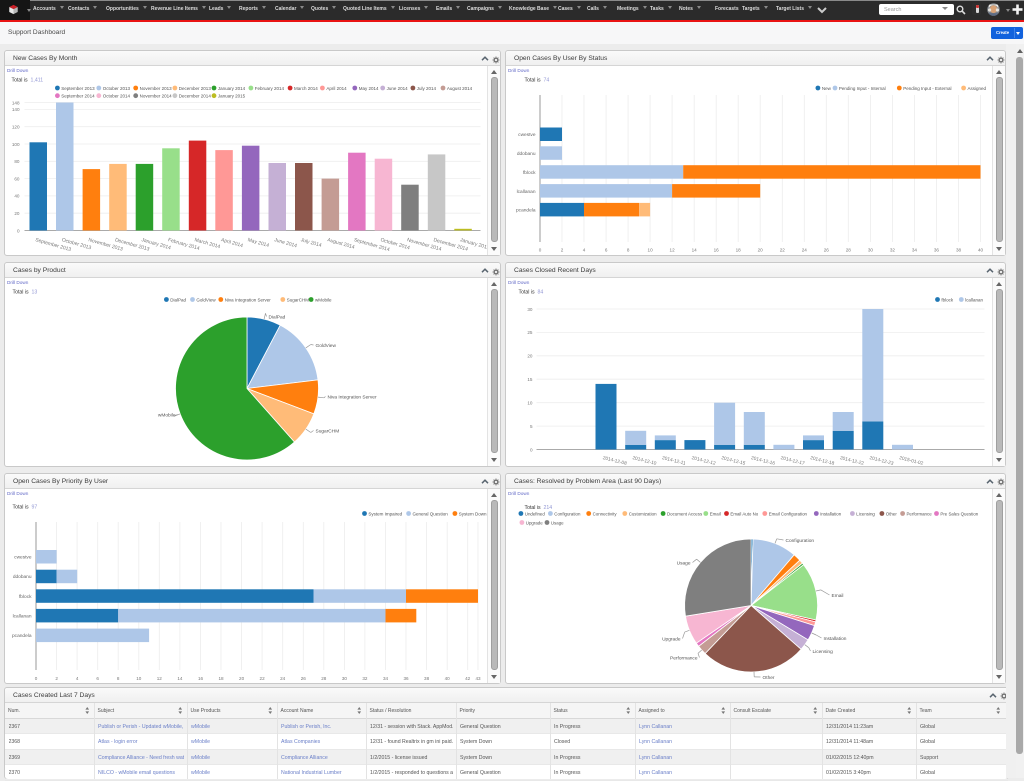 Image resolution: width=1024 pixels, height=781 pixels. I want to click on svg-text: 2014-12-17, so click(793, 461).